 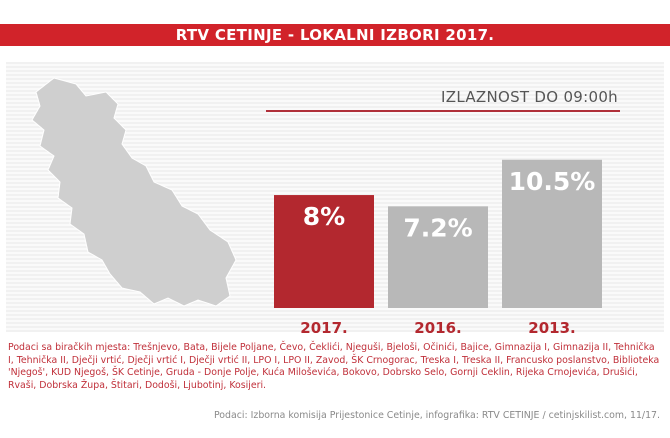 I want to click on bar-2016, so click(x=438, y=257).